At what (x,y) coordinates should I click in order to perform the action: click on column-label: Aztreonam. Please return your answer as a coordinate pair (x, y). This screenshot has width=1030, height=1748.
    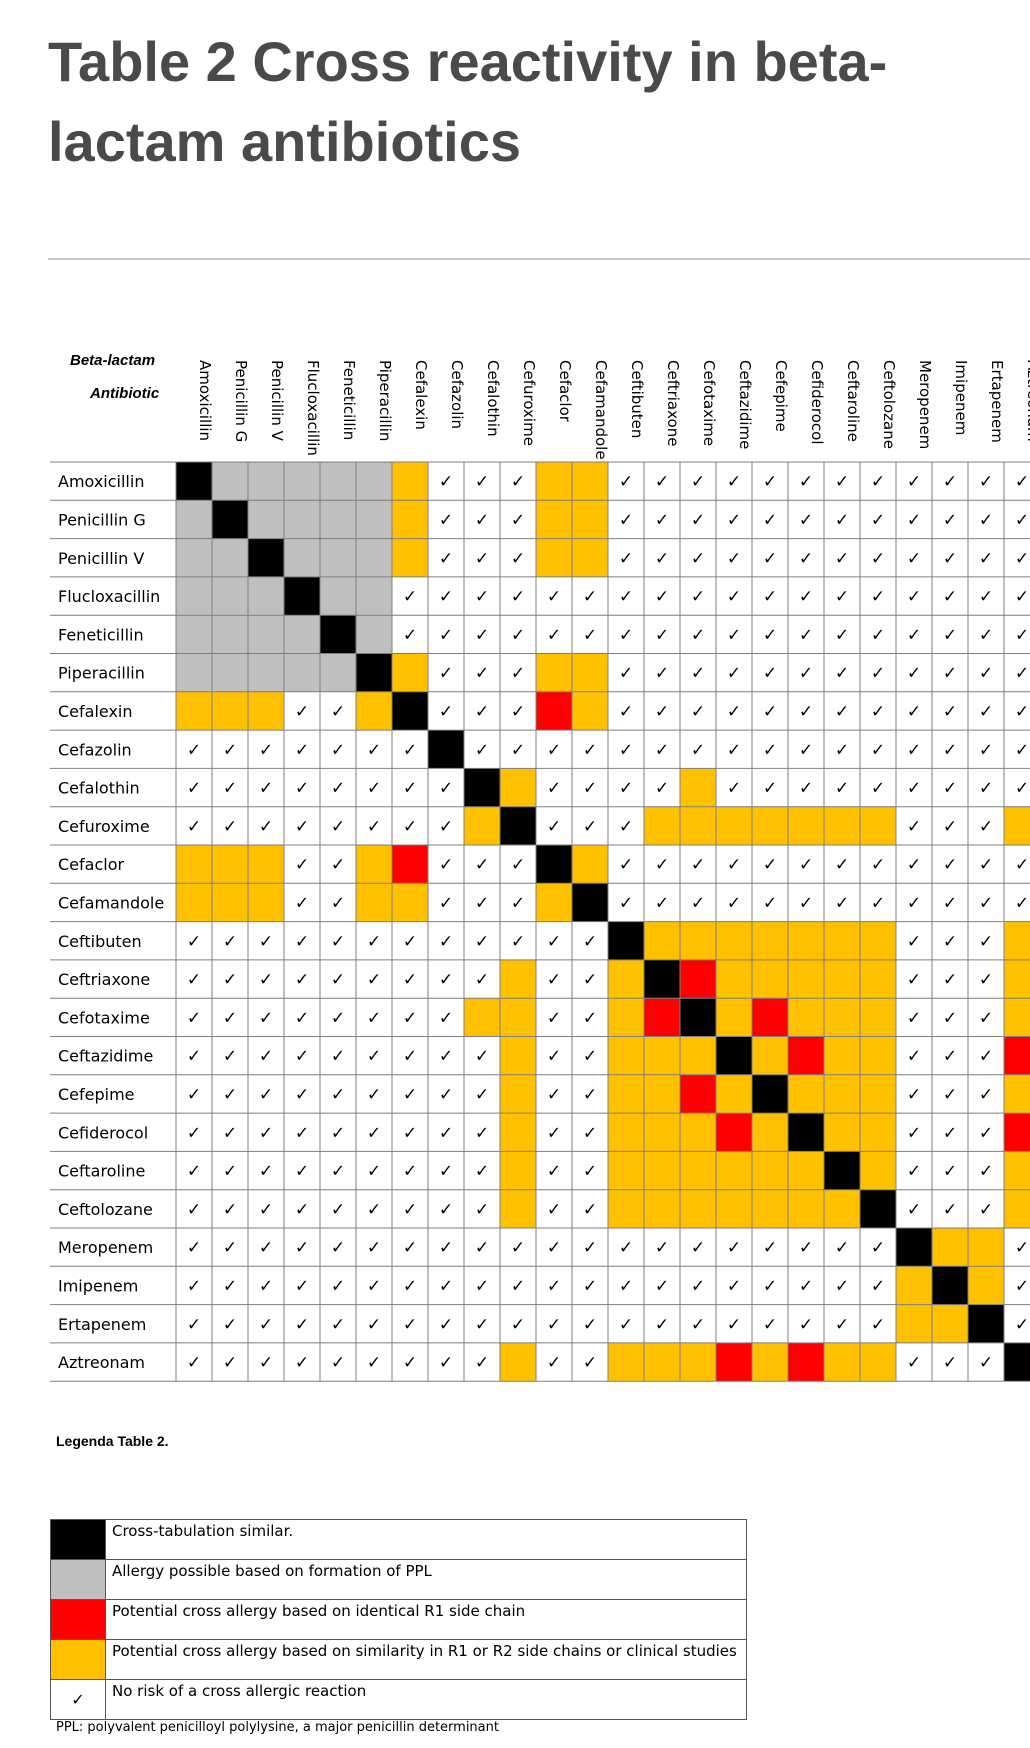
    Looking at the image, I should click on (1027, 401).